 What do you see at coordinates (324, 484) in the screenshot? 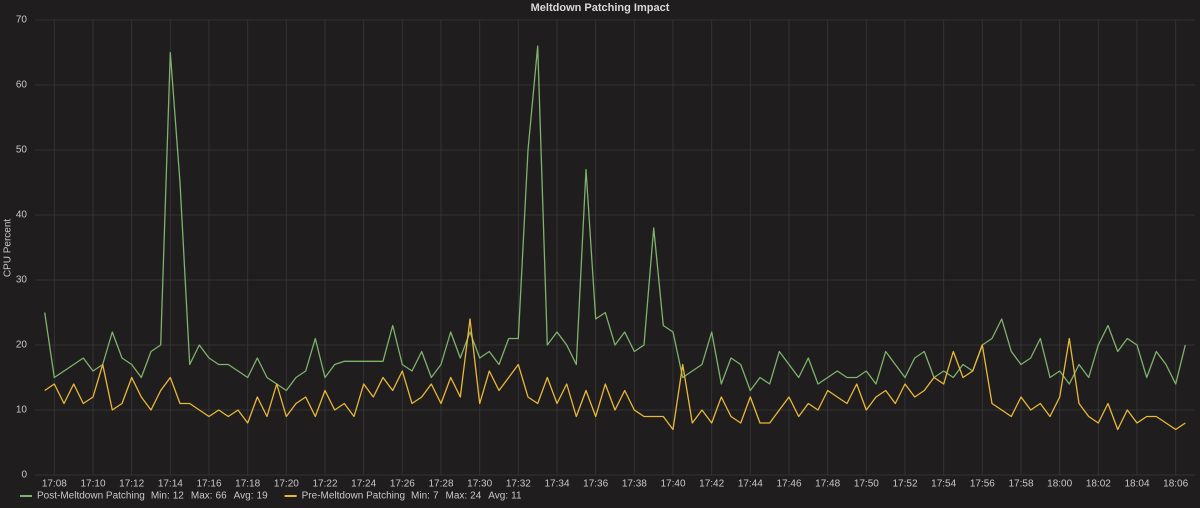
I see `x-tick-label: 17:22` at bounding box center [324, 484].